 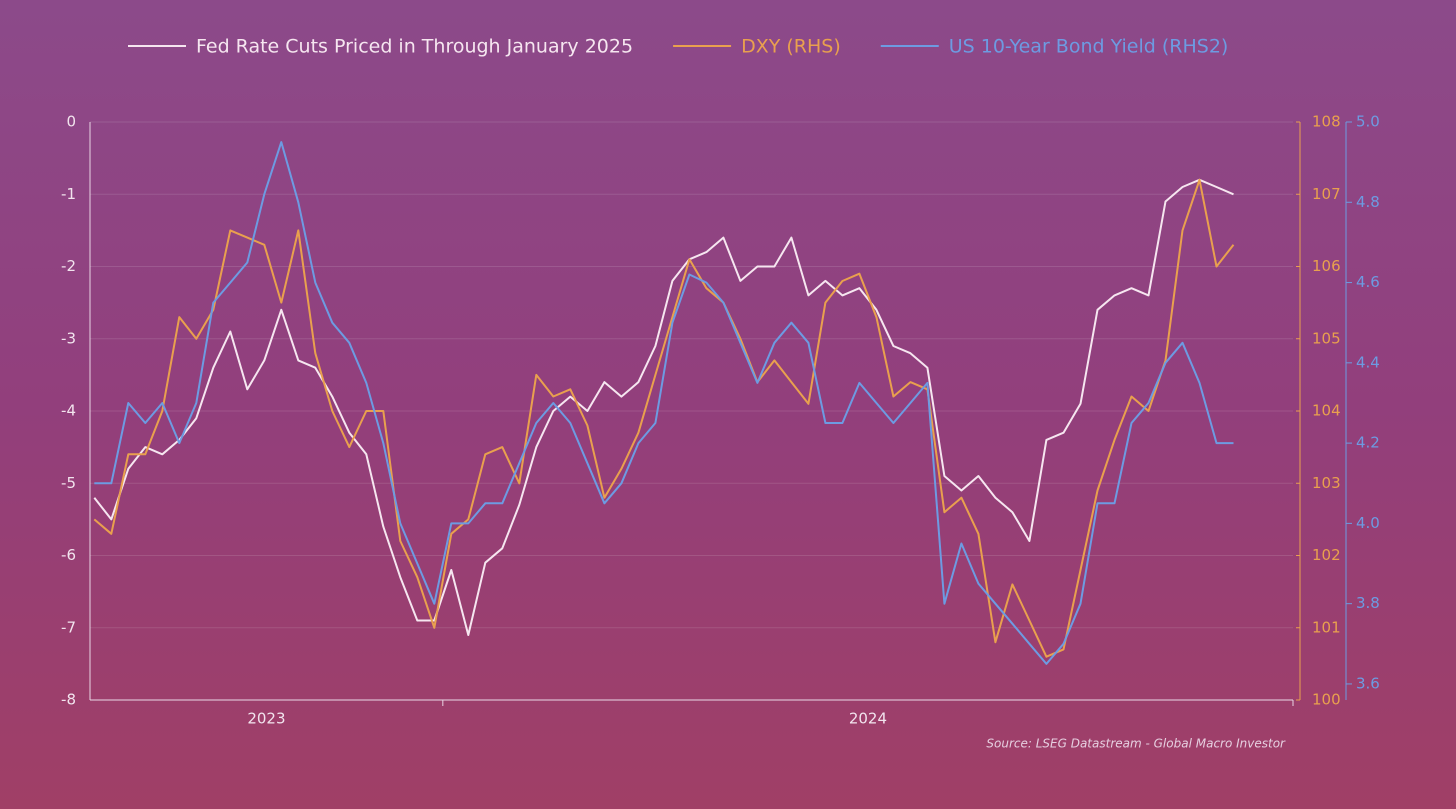 What do you see at coordinates (68, 338) in the screenshot?
I see `y-tick-label: -3` at bounding box center [68, 338].